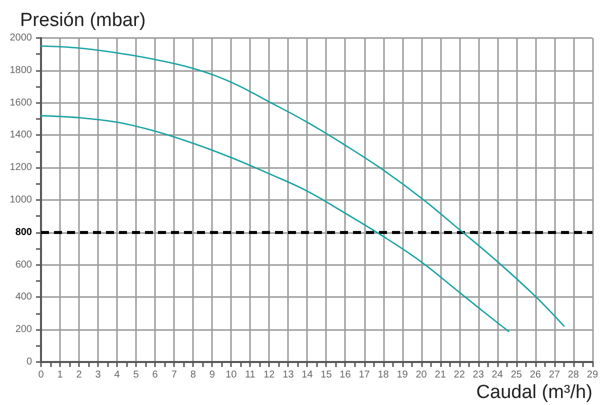  What do you see at coordinates (516, 375) in the screenshot?
I see `x-tick-label: 25` at bounding box center [516, 375].